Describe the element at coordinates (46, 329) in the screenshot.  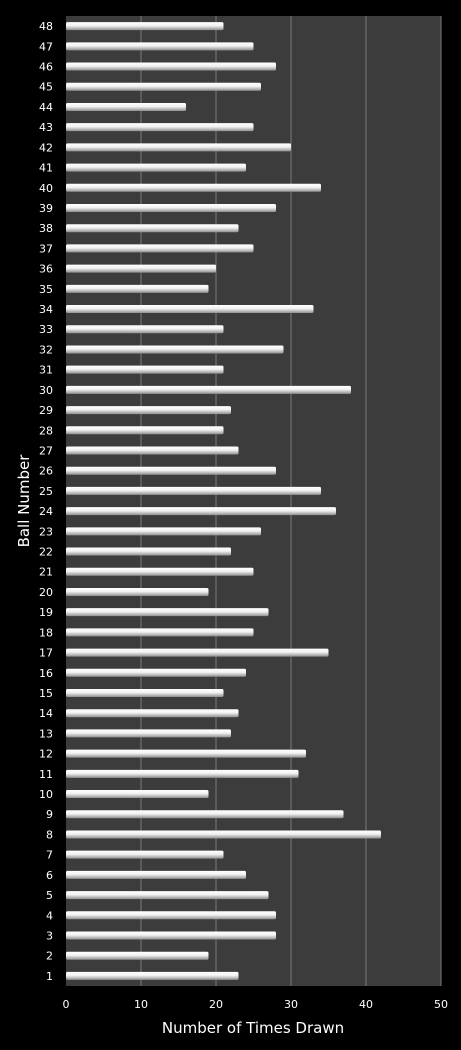
I see `y-tick-label: 33` at that location.